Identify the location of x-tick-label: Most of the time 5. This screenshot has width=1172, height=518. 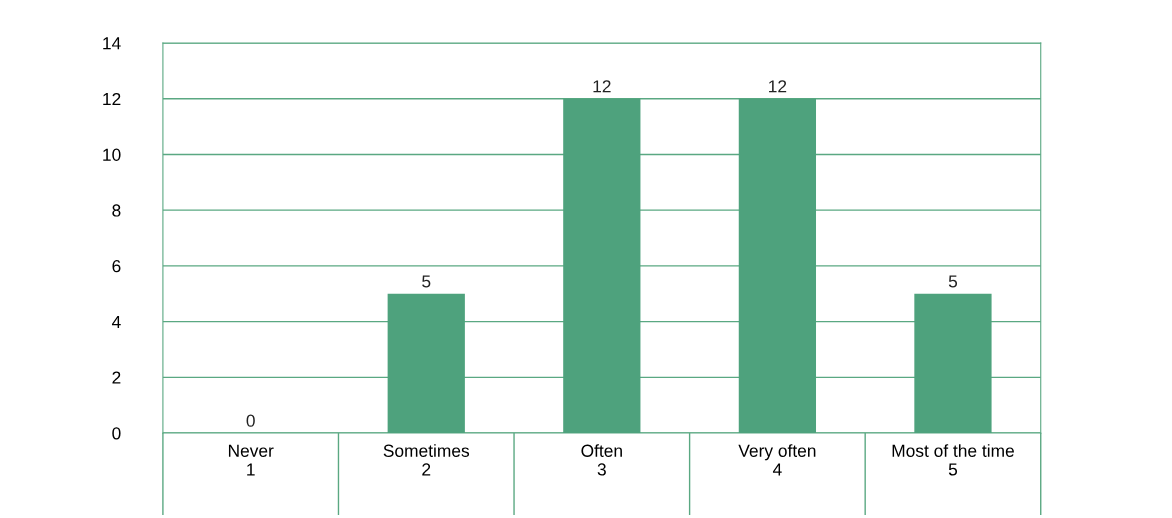
(953, 460).